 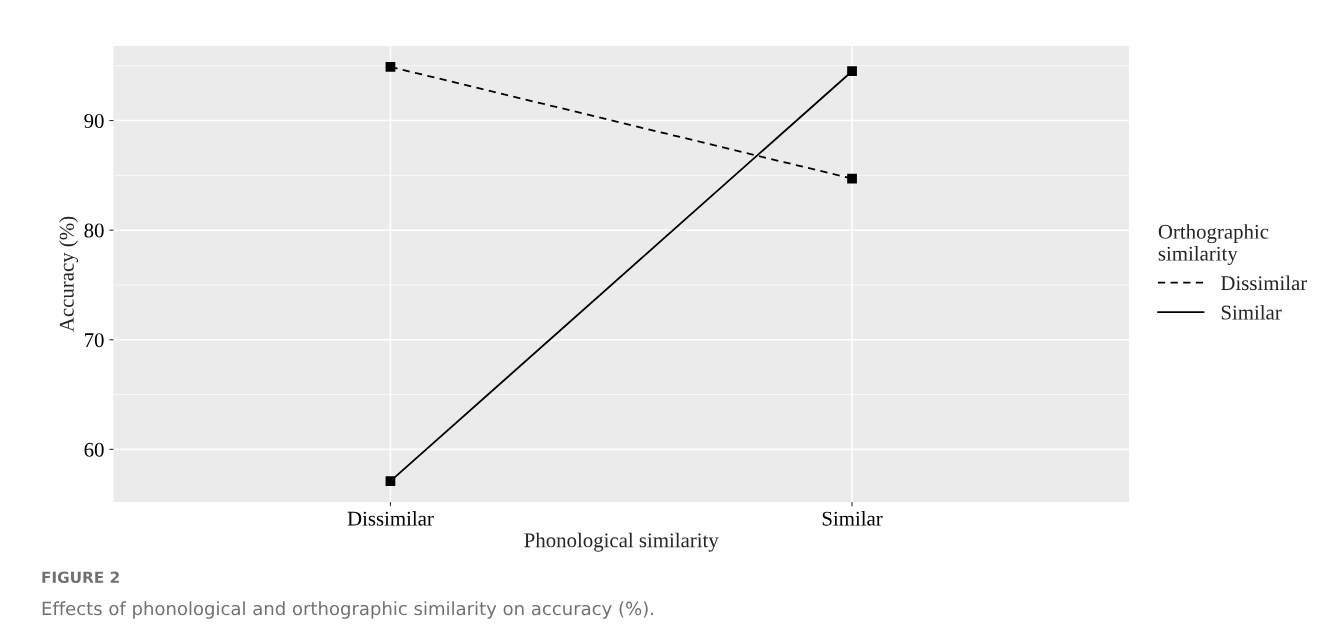 I want to click on text: Effects of phonological and orthographic similarity on accuracy (%)., so click(x=348, y=610).